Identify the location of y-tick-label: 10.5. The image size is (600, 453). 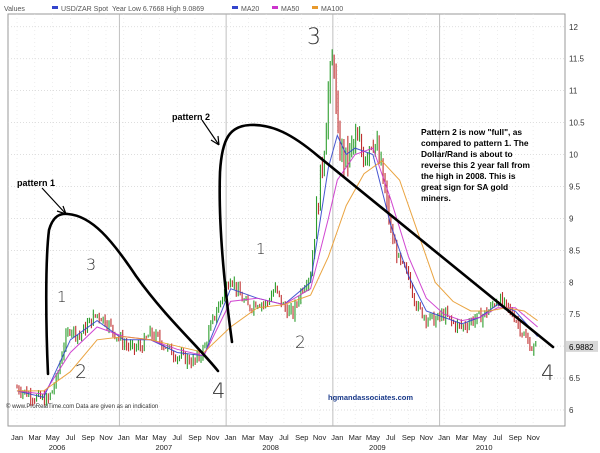
(577, 123).